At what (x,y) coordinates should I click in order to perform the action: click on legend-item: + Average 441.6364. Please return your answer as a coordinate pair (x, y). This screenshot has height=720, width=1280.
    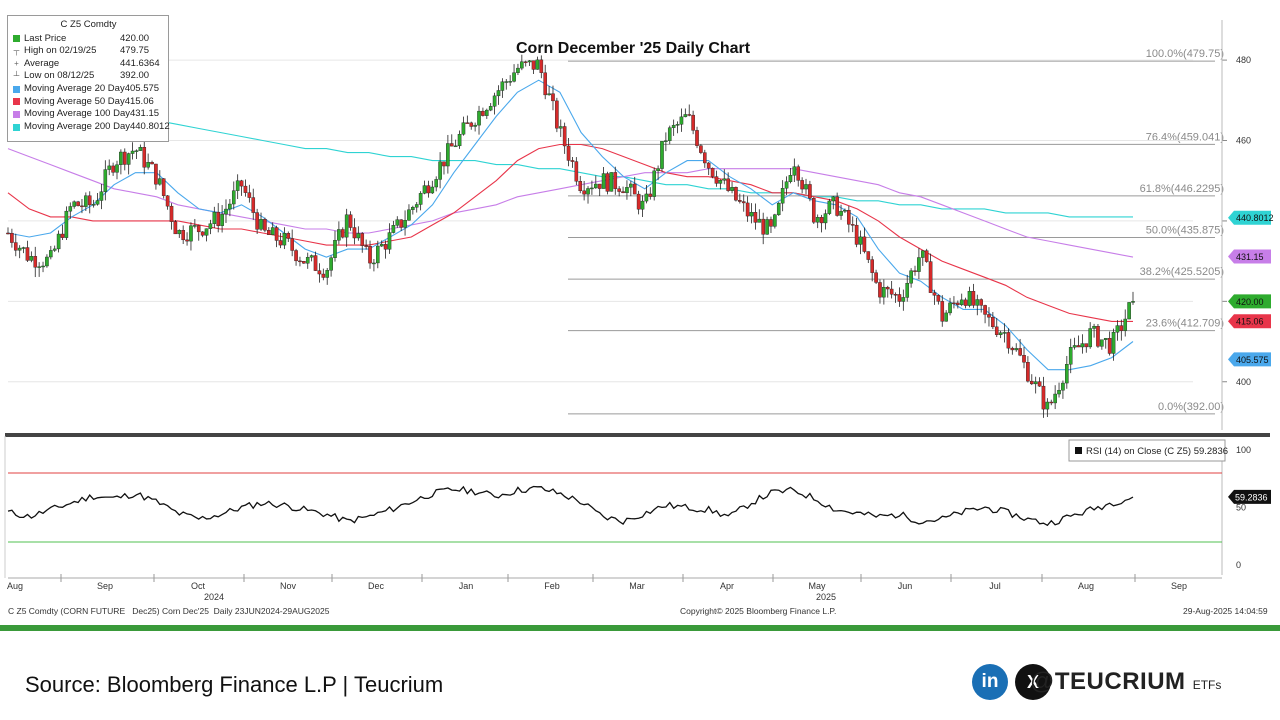
    Looking at the image, I should click on (88, 64).